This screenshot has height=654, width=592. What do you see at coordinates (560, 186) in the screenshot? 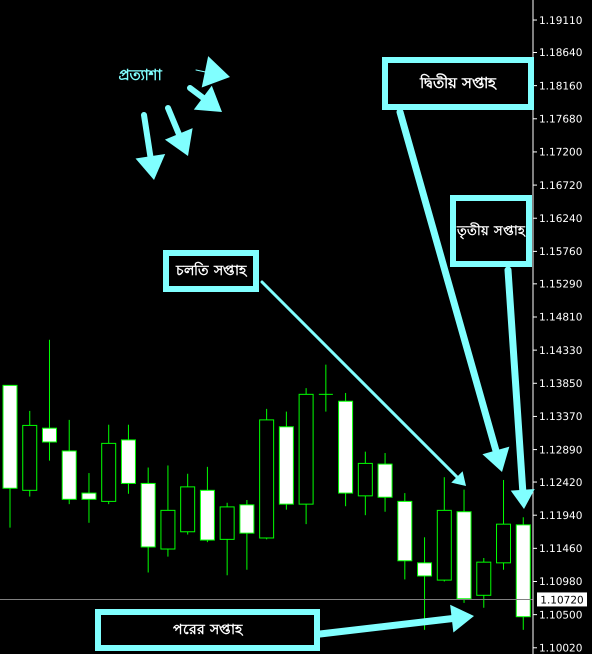
I see `y-tick-label: 1.16720` at bounding box center [560, 186].